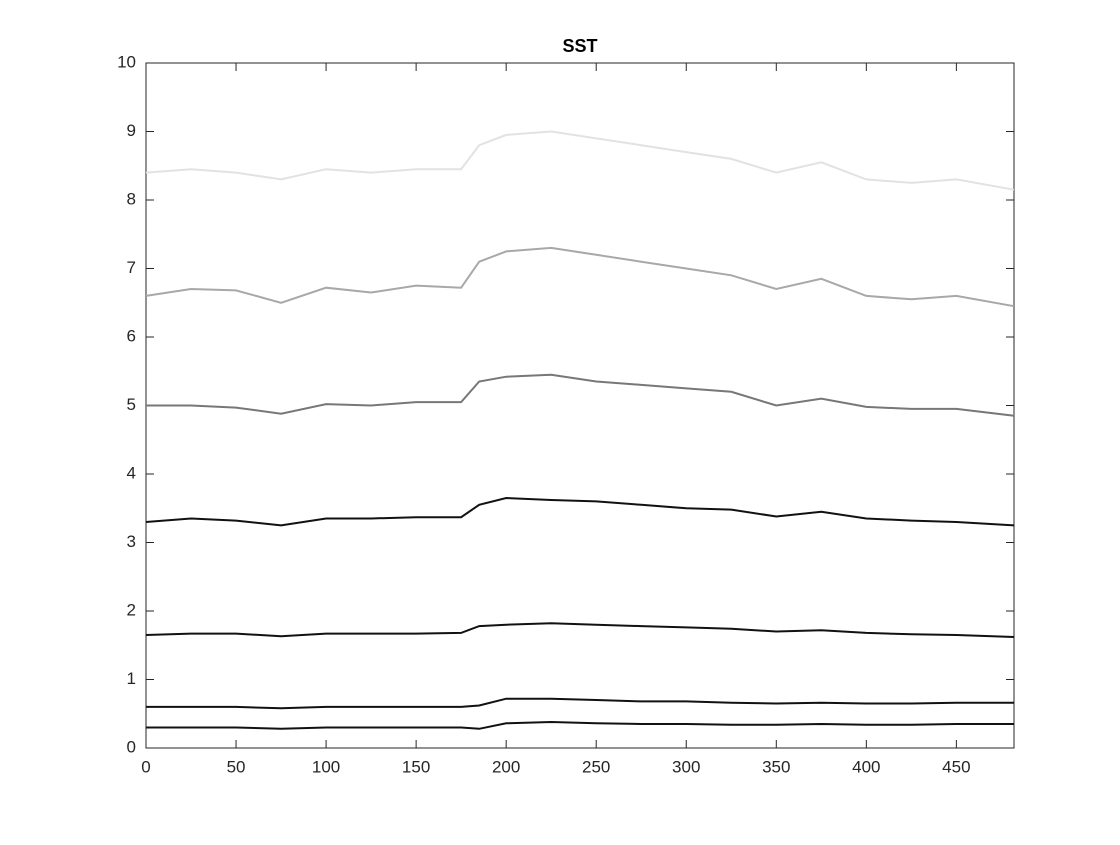  Describe the element at coordinates (131, 746) in the screenshot. I see `y-tick-label: 0` at that location.